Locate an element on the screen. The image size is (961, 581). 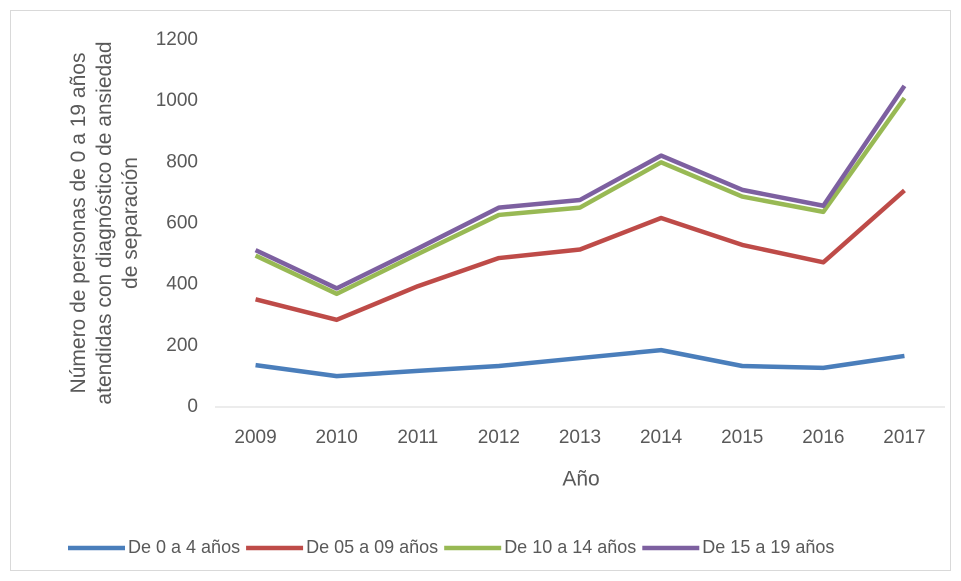
legend-label: De 10 a 14 años is located at coordinates (570, 547).